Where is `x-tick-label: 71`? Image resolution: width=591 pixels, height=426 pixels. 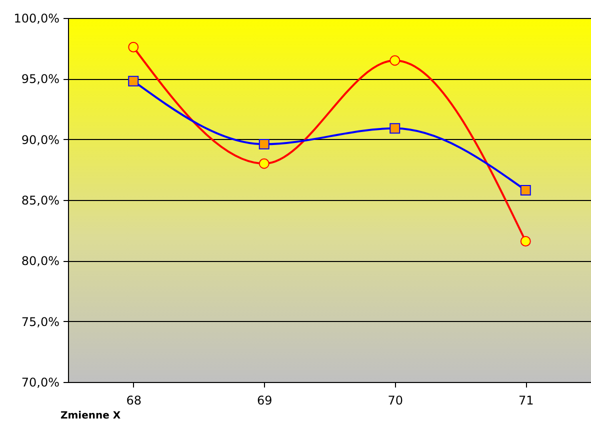 x-tick-label: 71 is located at coordinates (526, 401).